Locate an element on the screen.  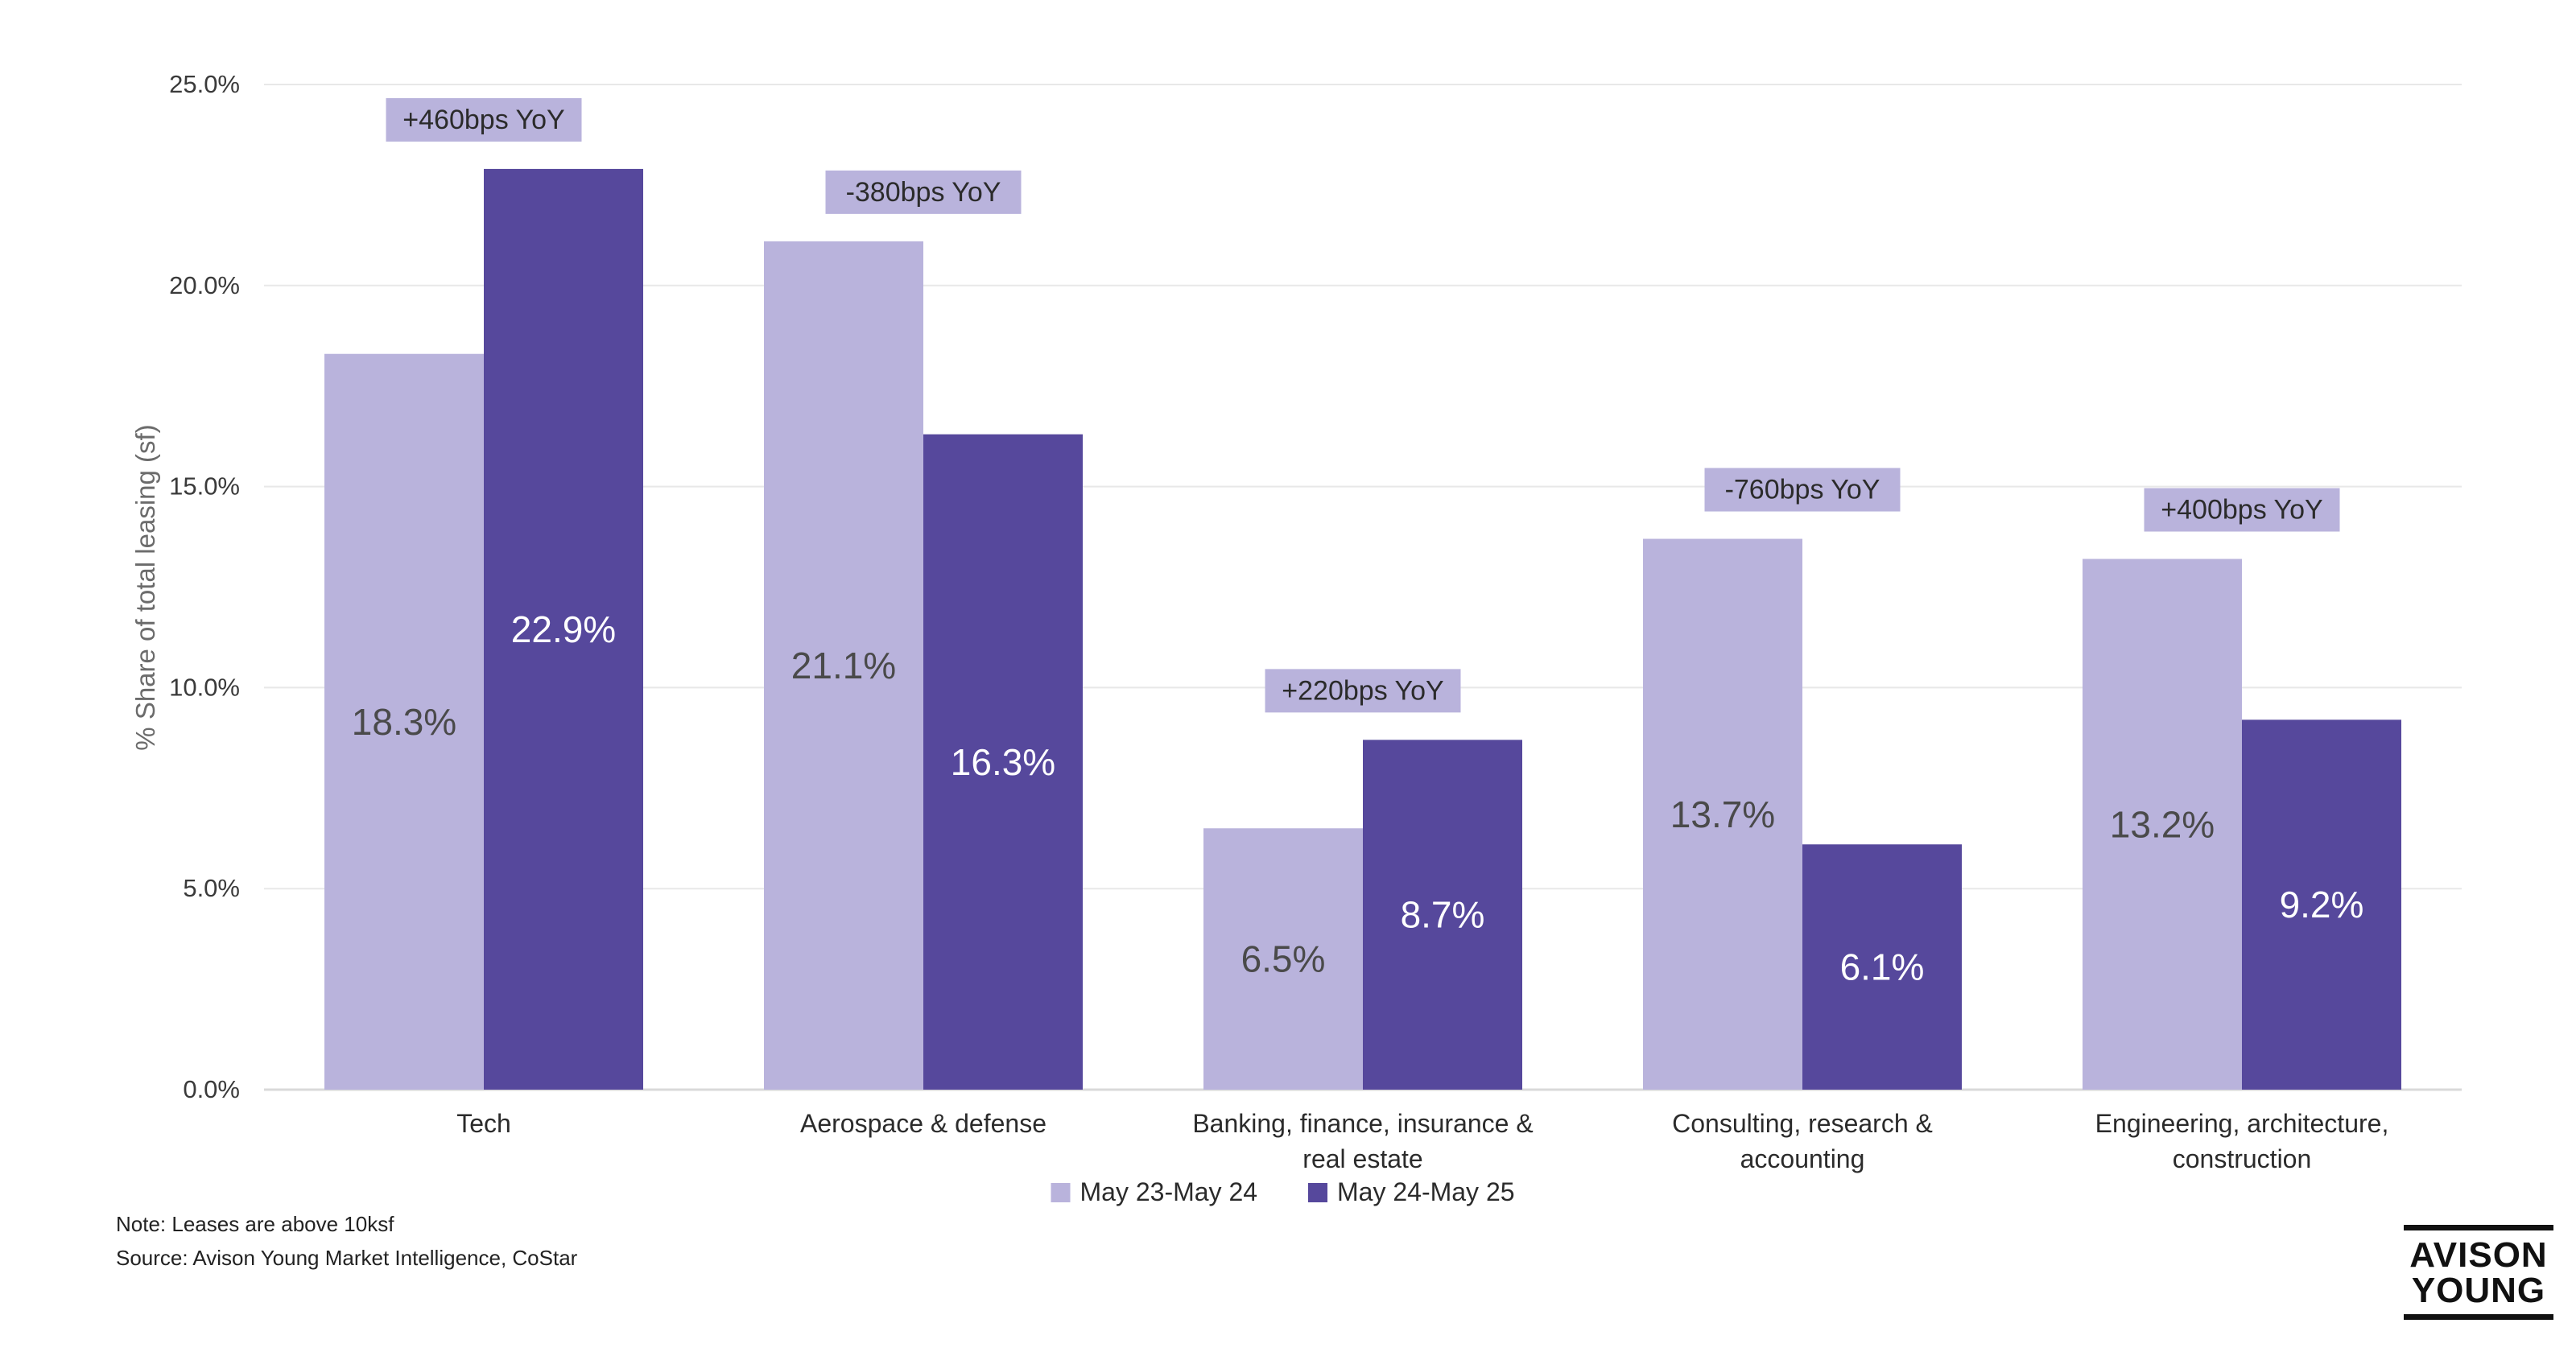
y-tick-label: 0.0% is located at coordinates (211, 1089).